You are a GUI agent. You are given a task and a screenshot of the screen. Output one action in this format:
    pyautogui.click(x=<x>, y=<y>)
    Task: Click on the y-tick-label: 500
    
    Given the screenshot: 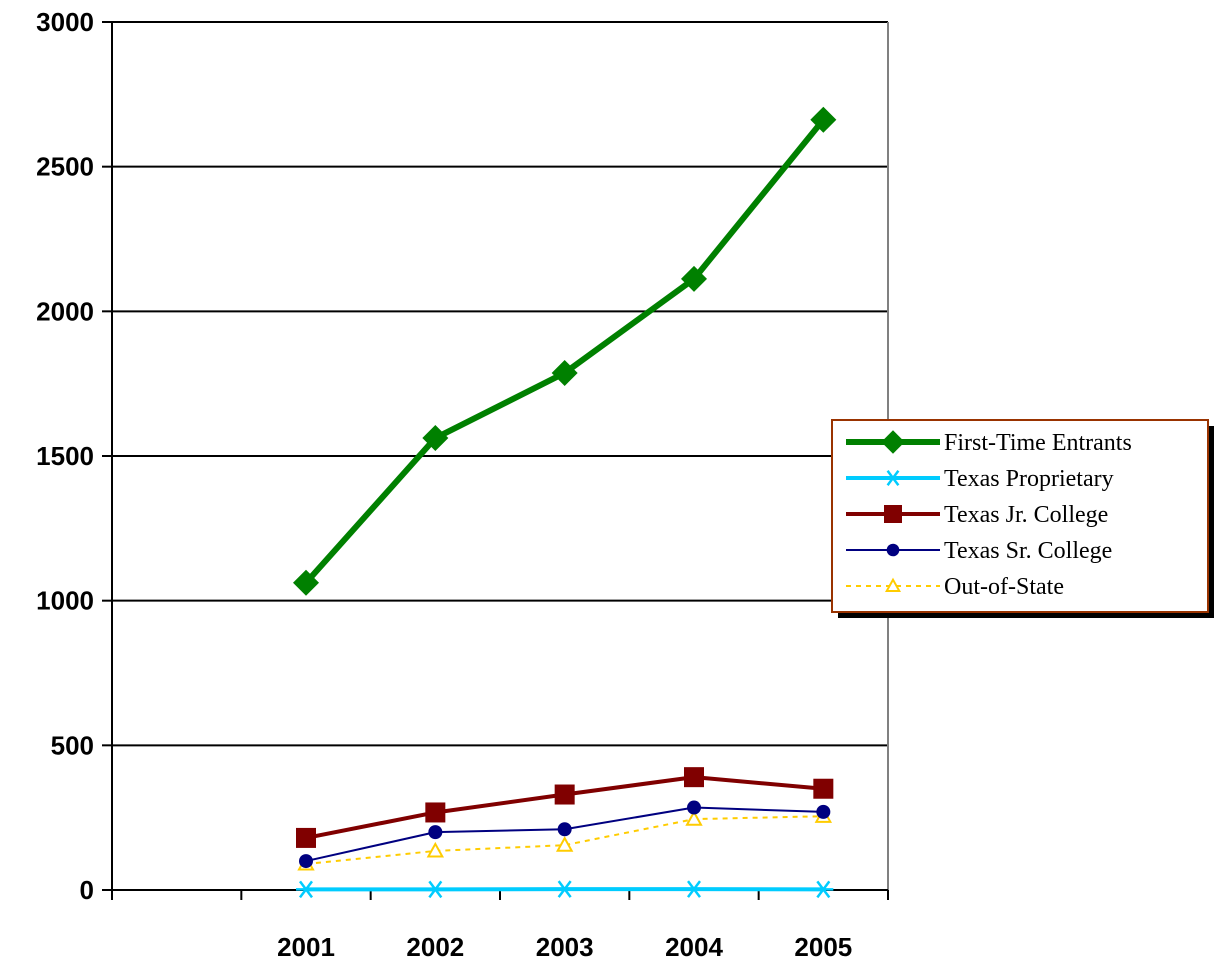 What is the action you would take?
    pyautogui.click(x=72, y=745)
    